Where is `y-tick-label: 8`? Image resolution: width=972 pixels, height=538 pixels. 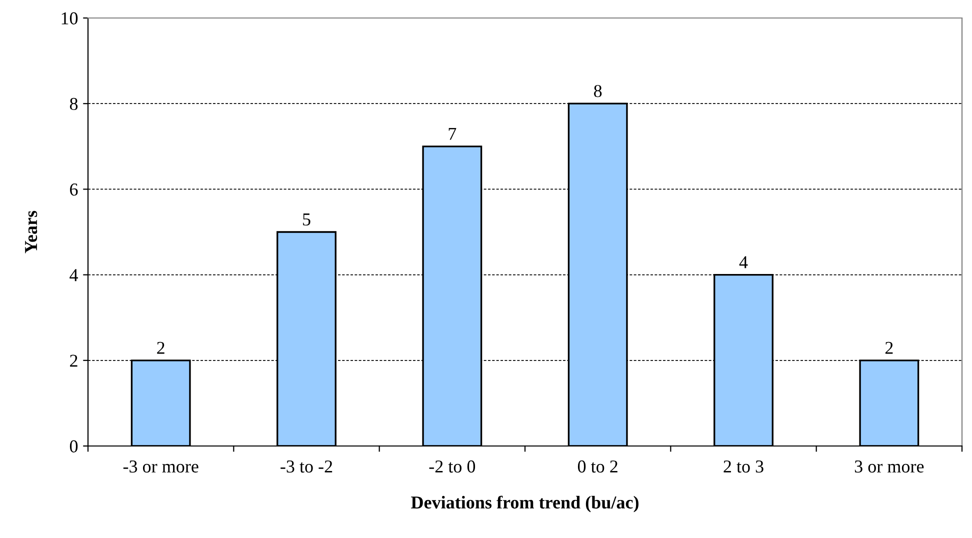
y-tick-label: 8 is located at coordinates (74, 104).